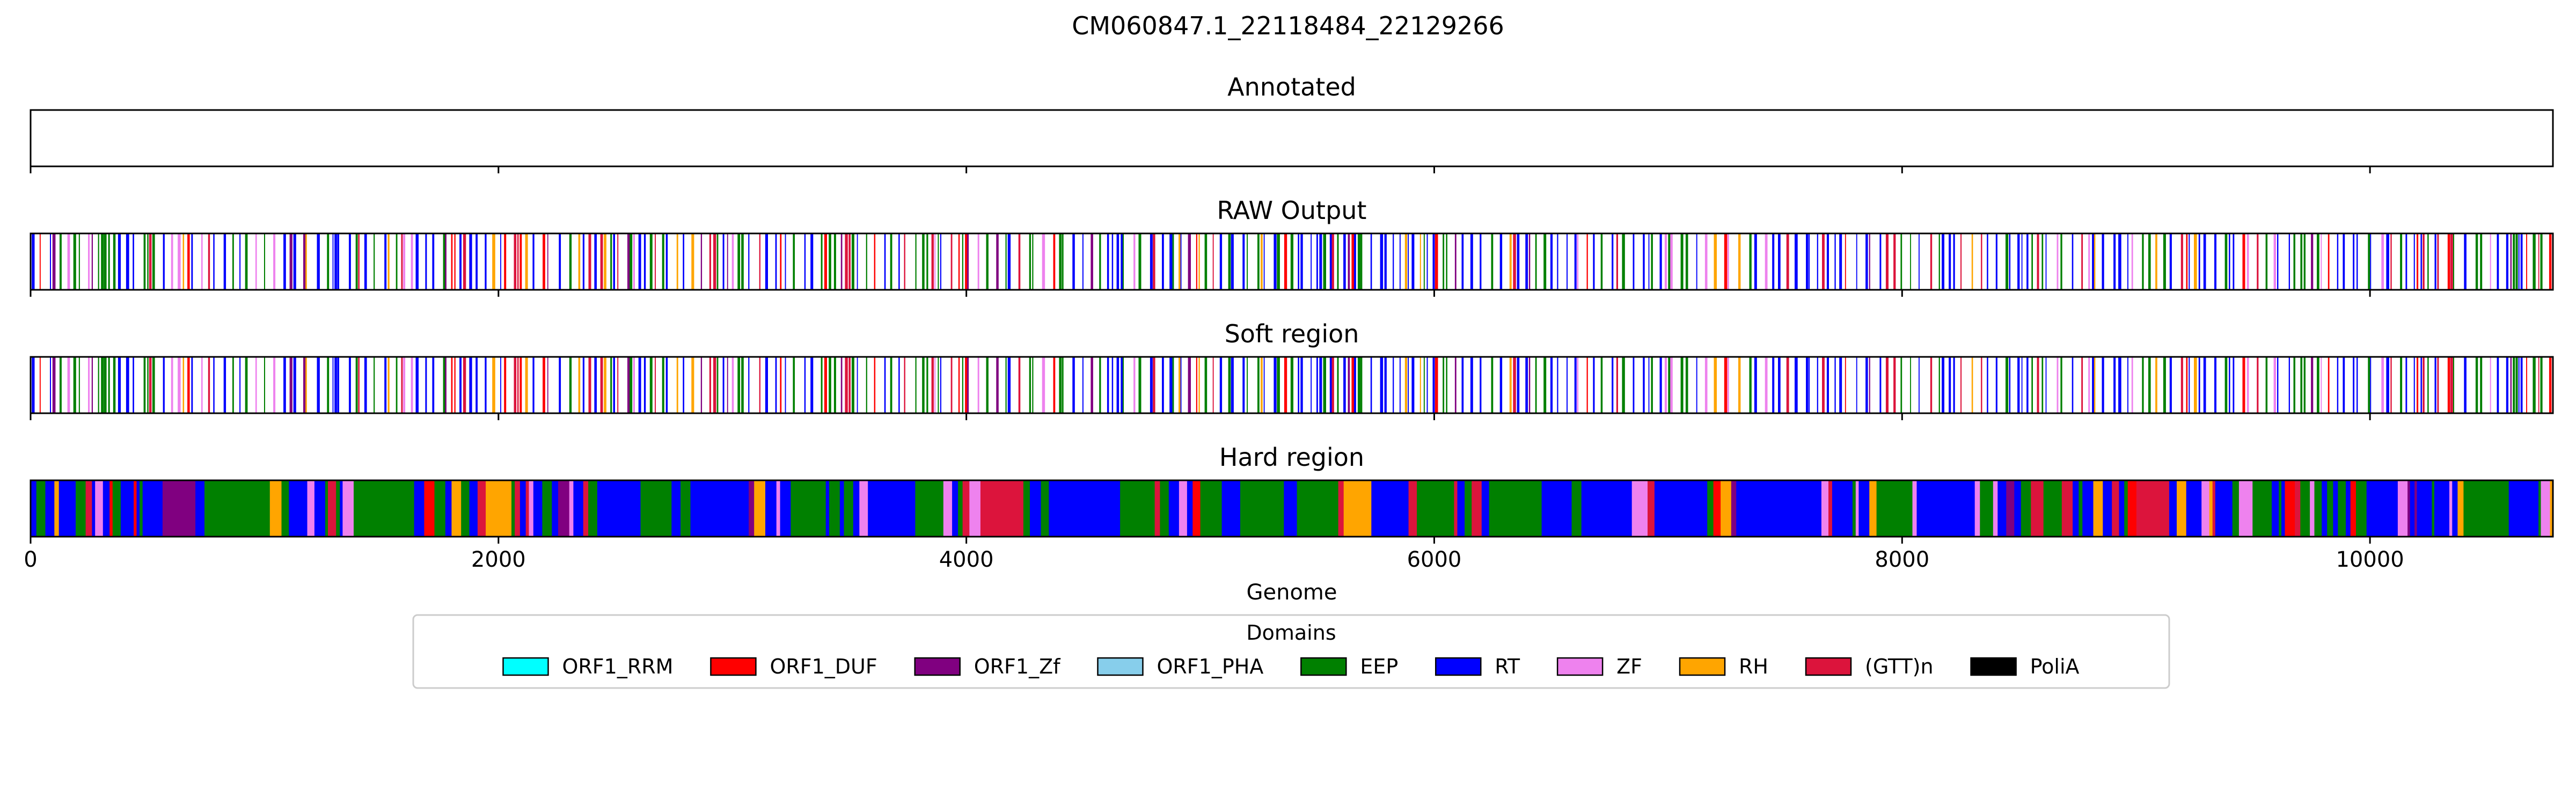 The width and height of the screenshot is (2576, 805). Describe the element at coordinates (1458, 666) in the screenshot. I see `legend-swatch` at that location.